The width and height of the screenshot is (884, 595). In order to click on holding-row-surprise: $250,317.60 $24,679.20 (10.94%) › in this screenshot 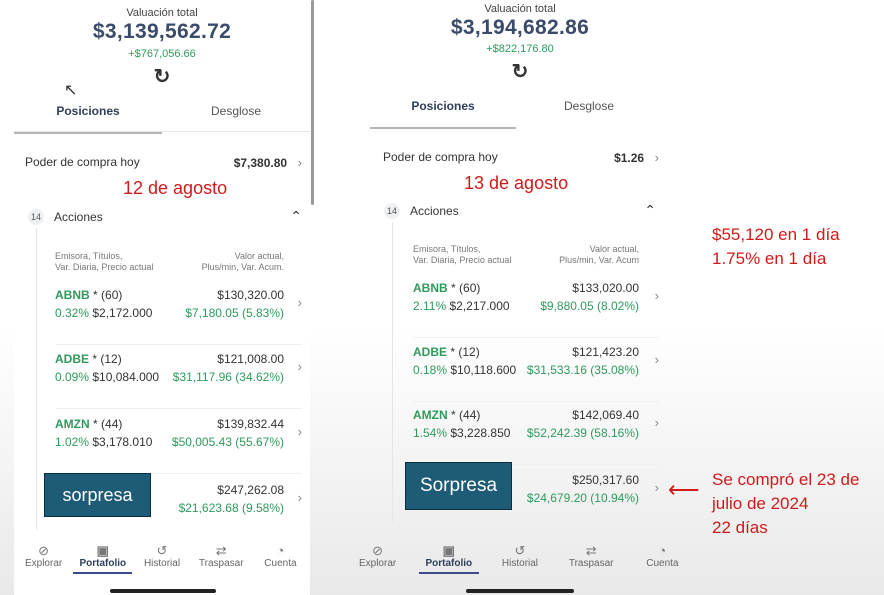, I will do `click(536, 492)`.